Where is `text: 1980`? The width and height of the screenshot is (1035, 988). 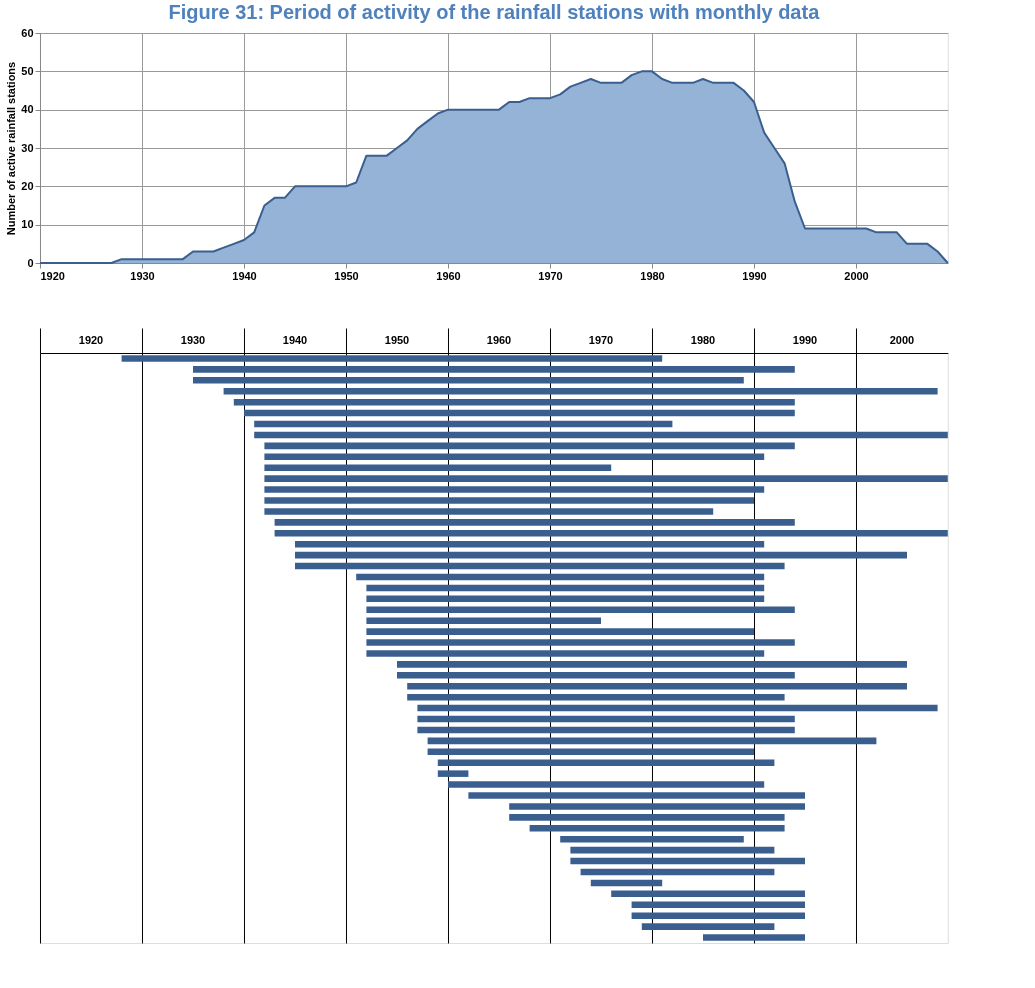 text: 1980 is located at coordinates (703, 340).